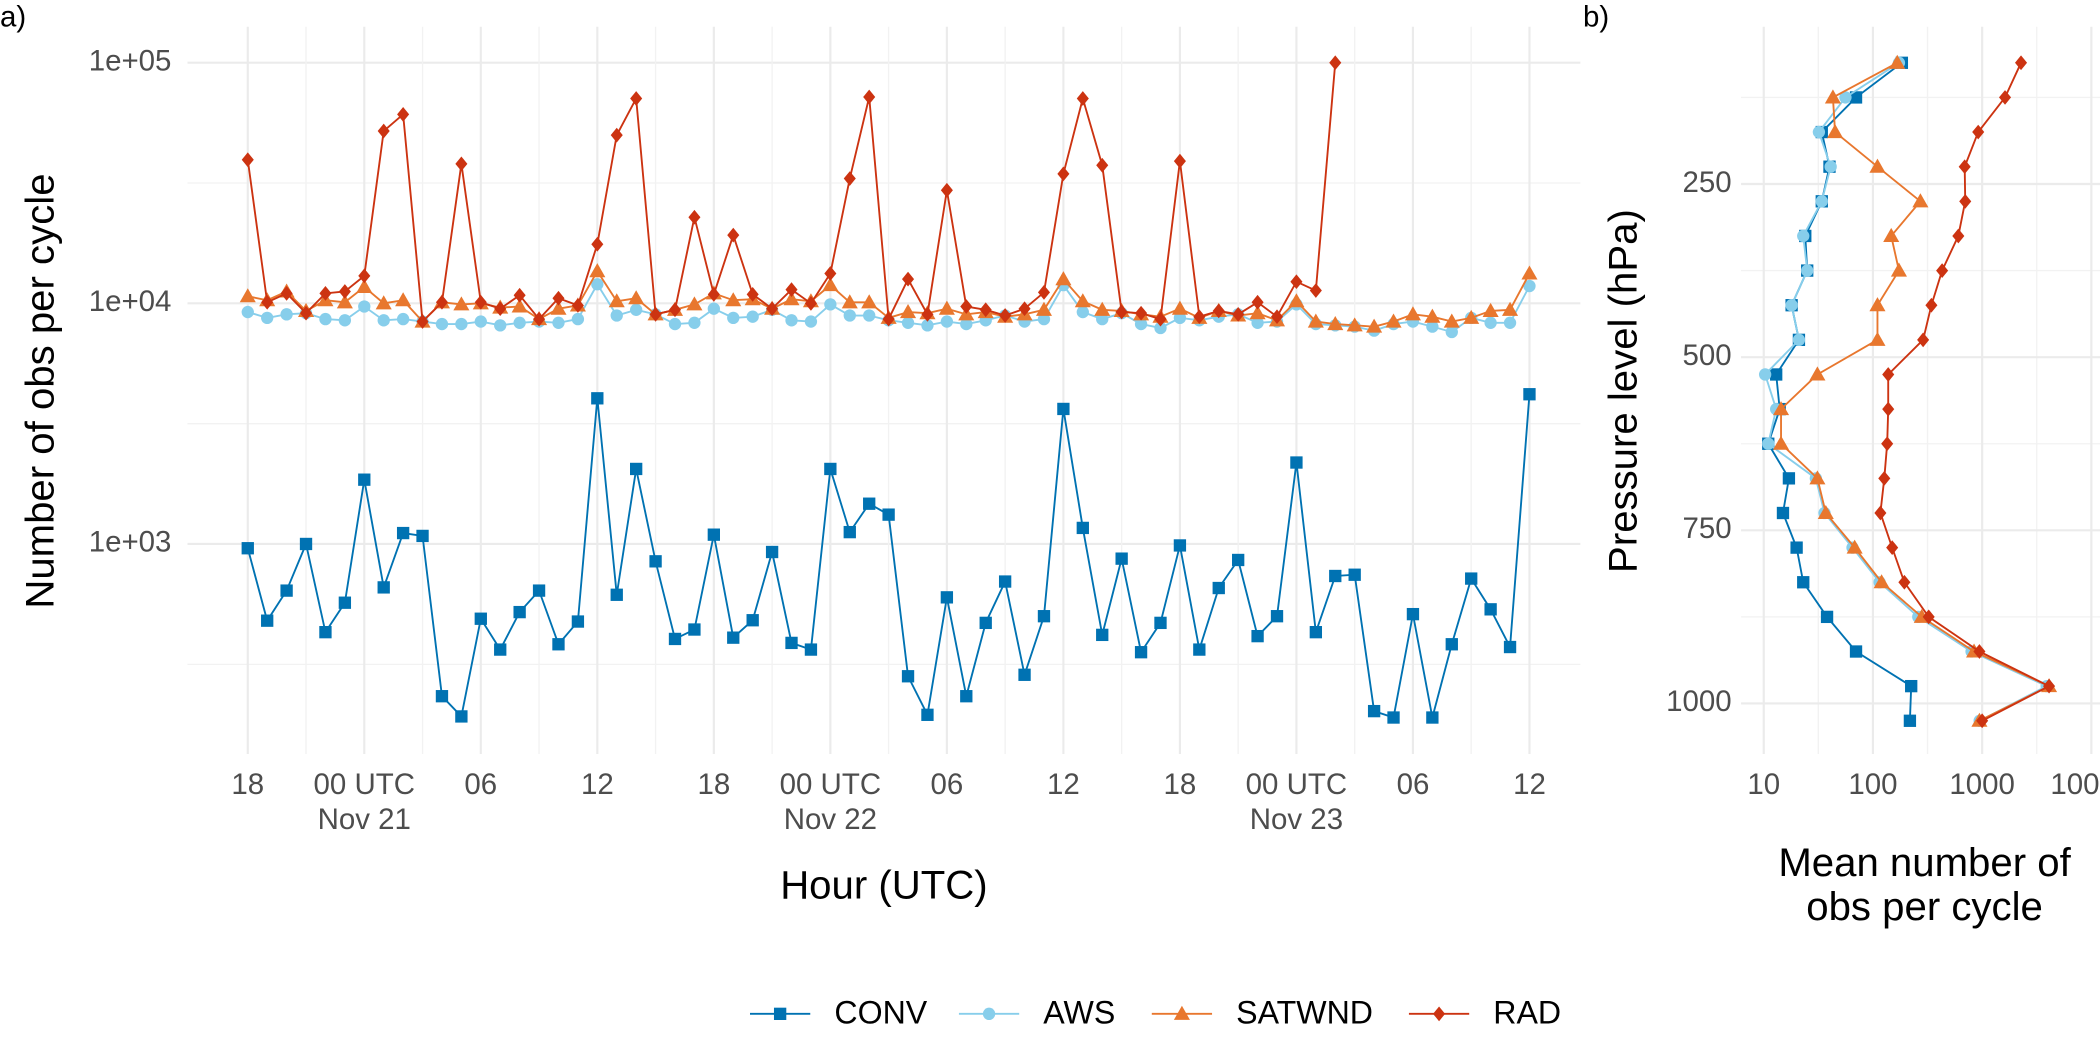  I want to click on y-axis-title: Pressure level (hPa), so click(1623, 391).